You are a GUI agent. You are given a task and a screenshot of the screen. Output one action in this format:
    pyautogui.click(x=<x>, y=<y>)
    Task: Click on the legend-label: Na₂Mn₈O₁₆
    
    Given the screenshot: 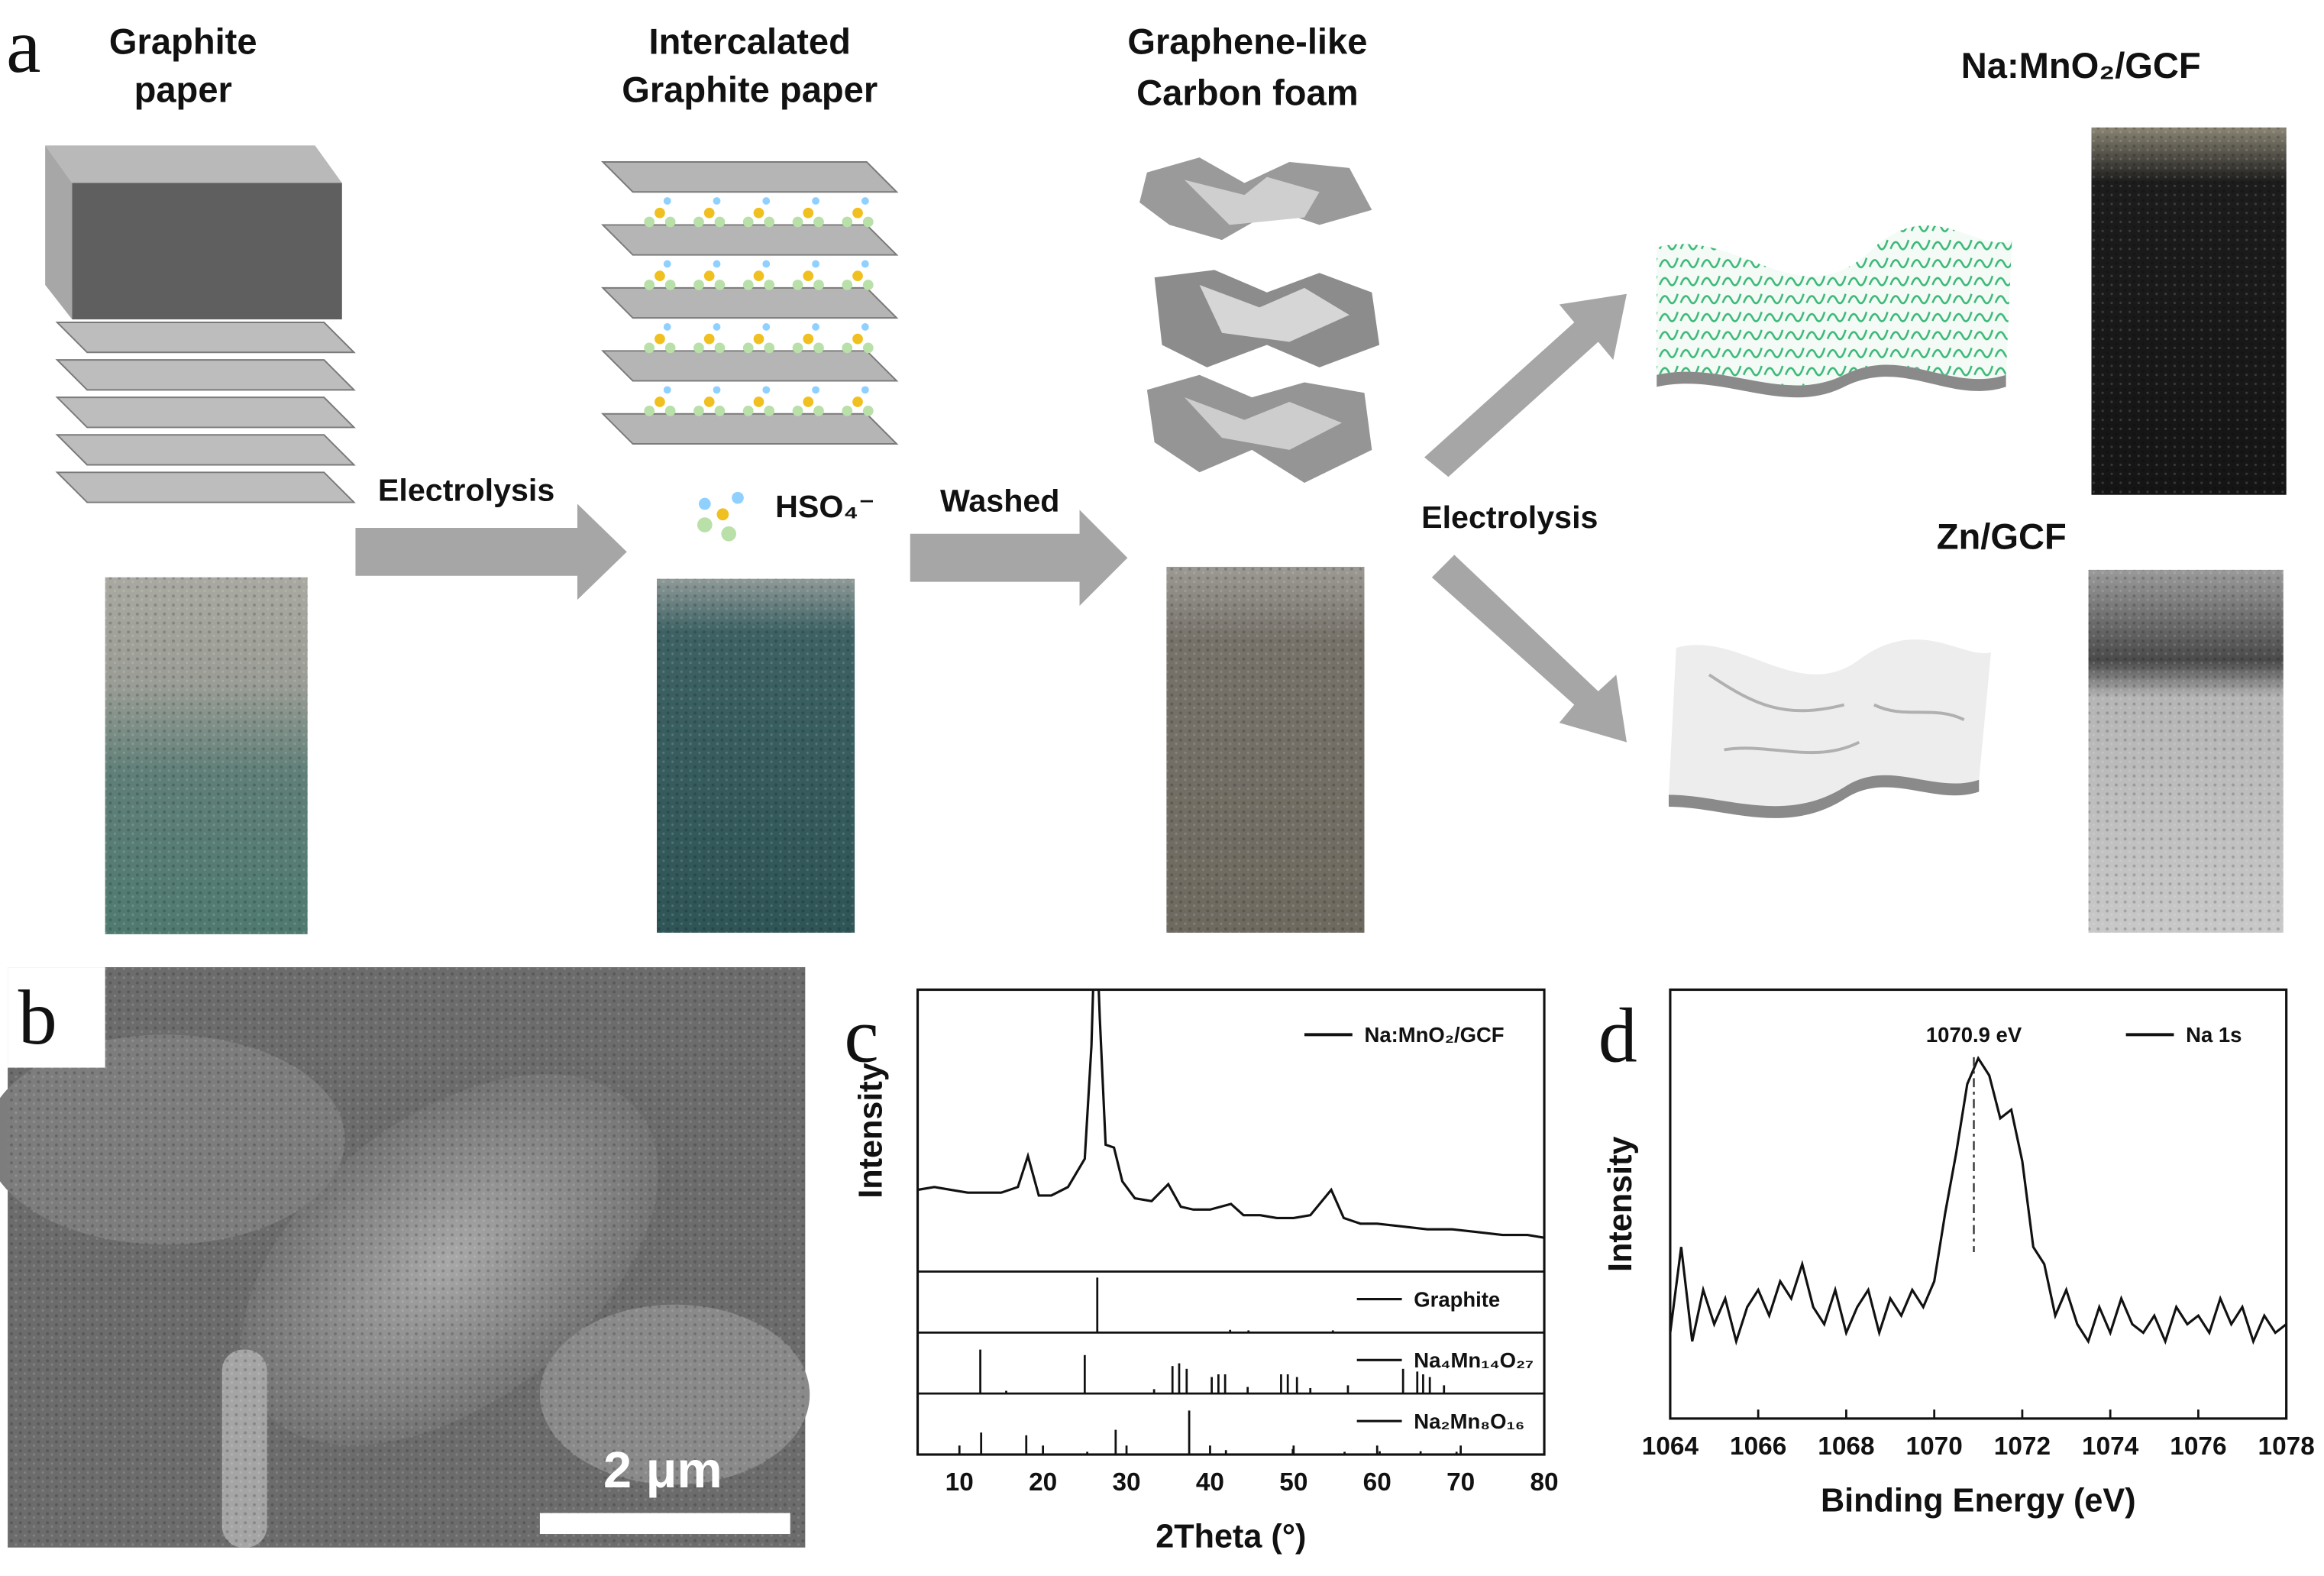 What is the action you would take?
    pyautogui.click(x=1469, y=1421)
    